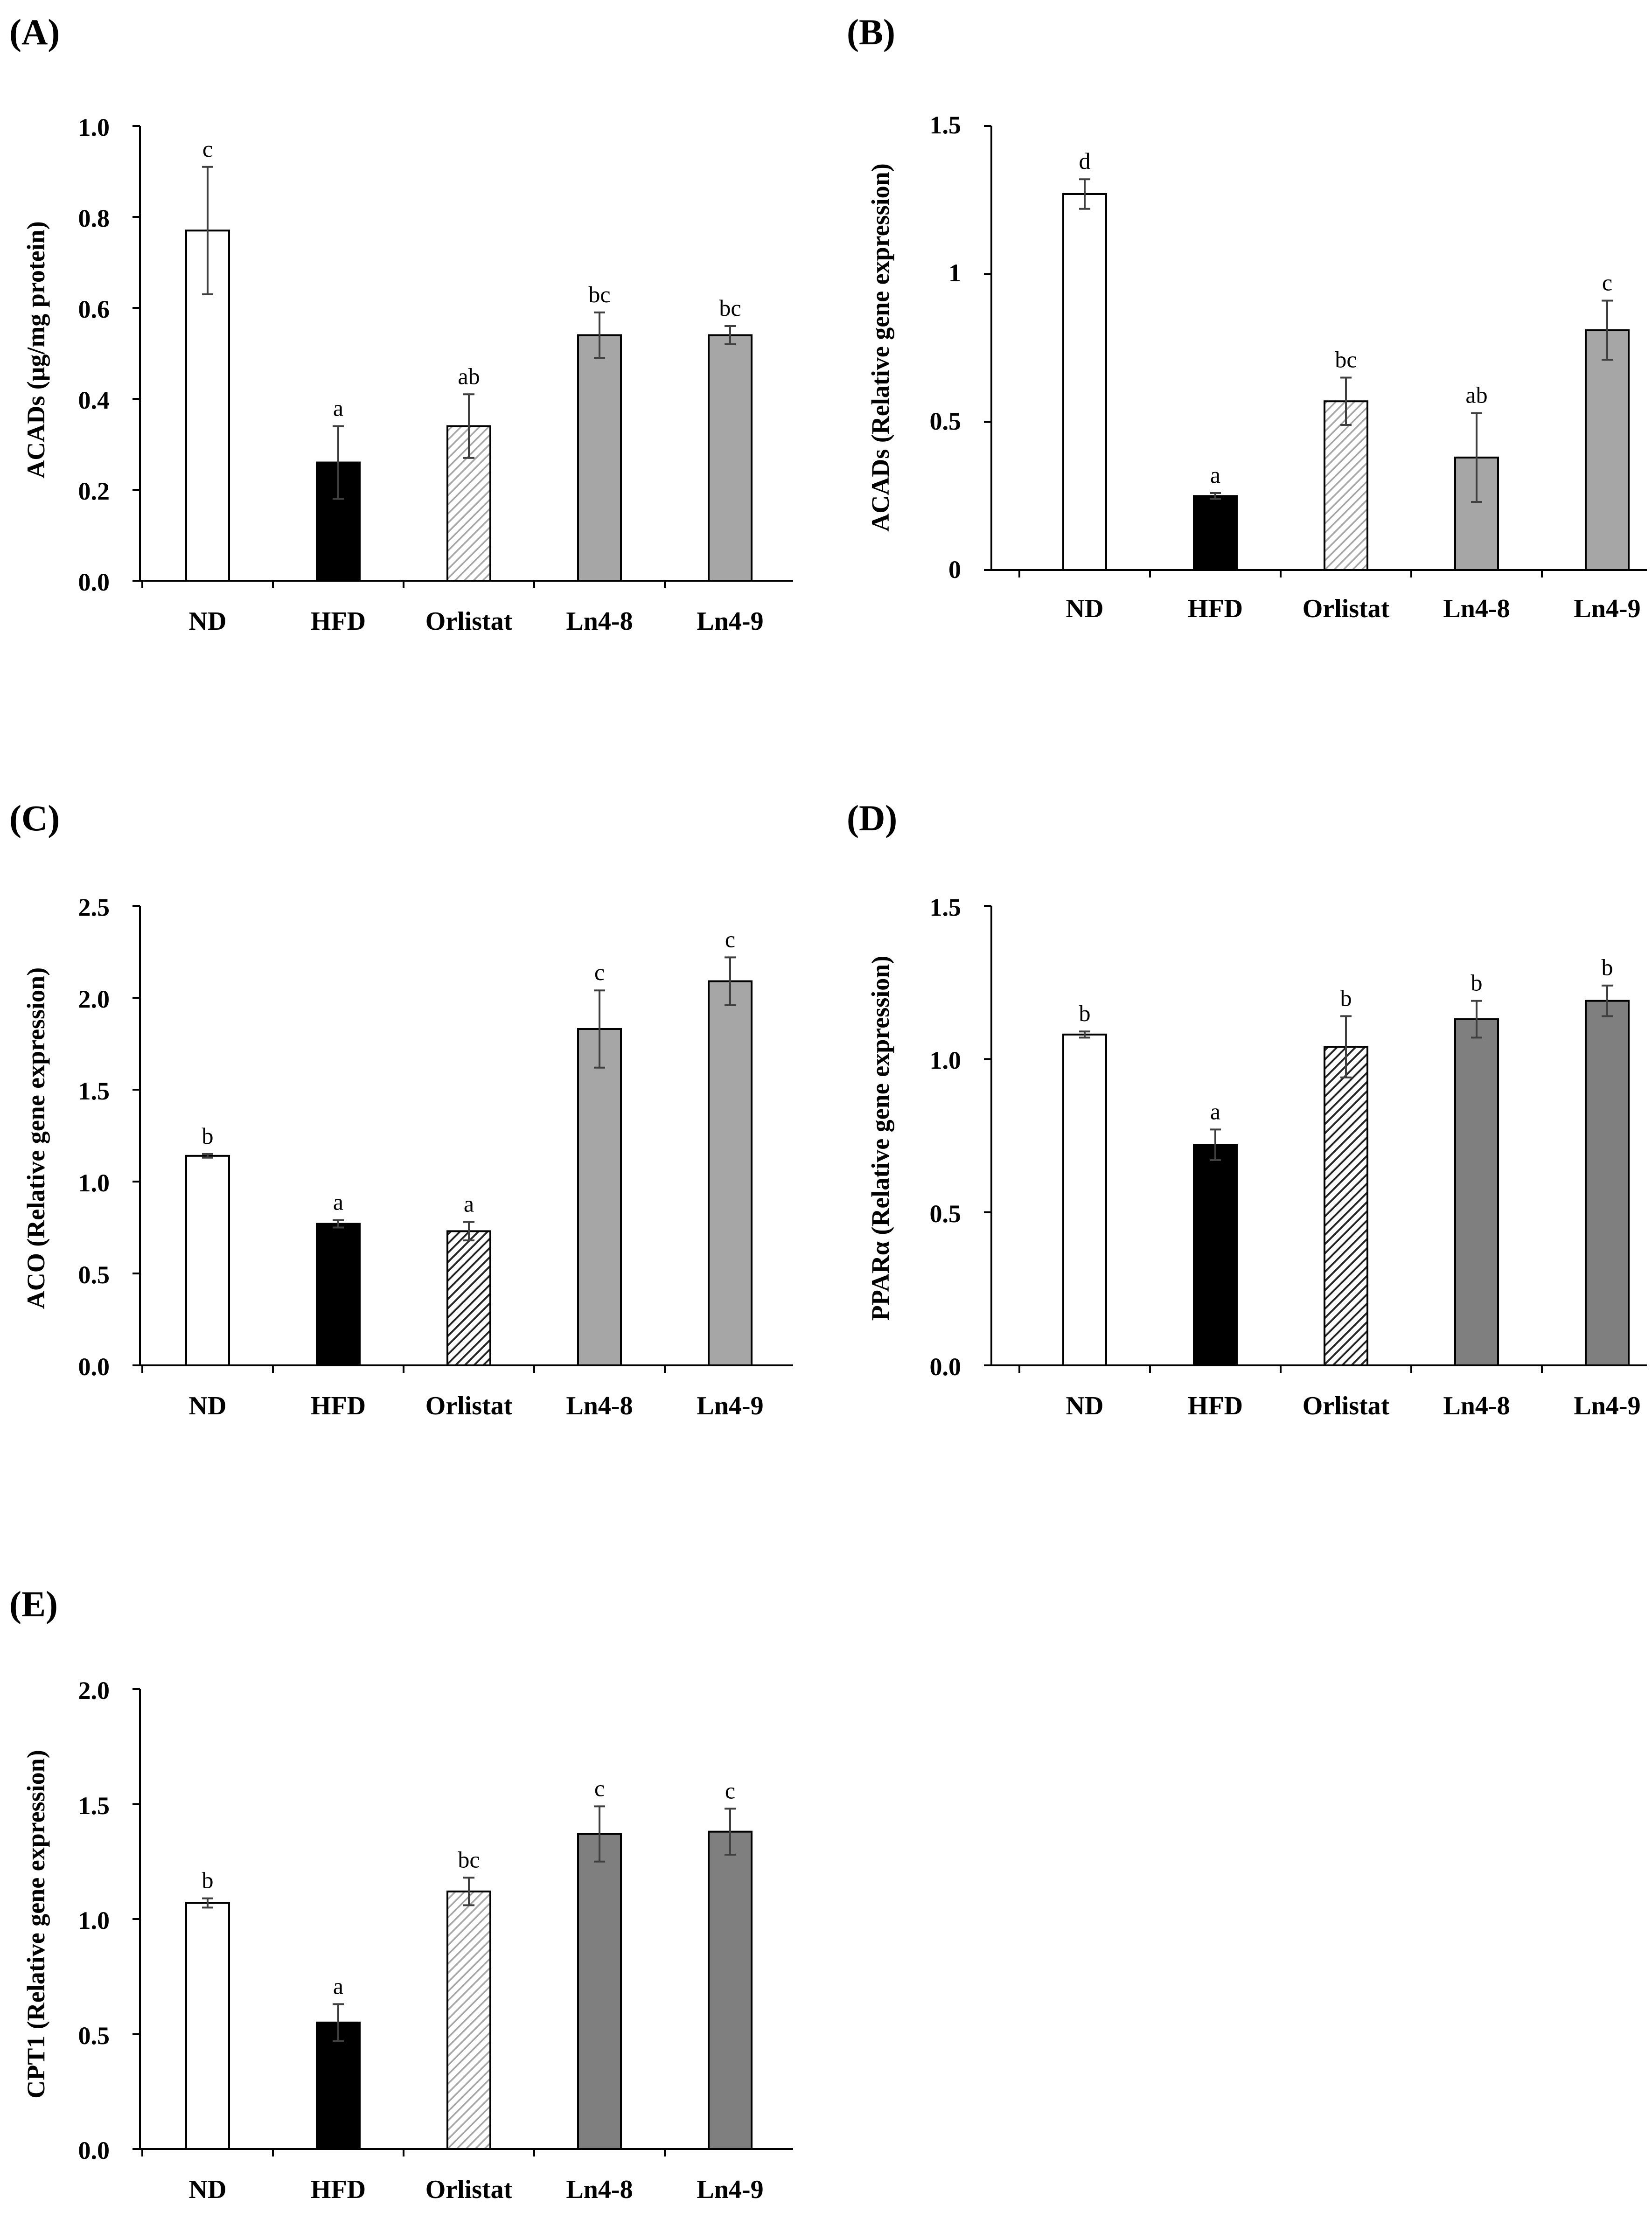 This screenshot has width=1652, height=2219. Describe the element at coordinates (35, 32) in the screenshot. I see `panel-label-a: (A)` at that location.